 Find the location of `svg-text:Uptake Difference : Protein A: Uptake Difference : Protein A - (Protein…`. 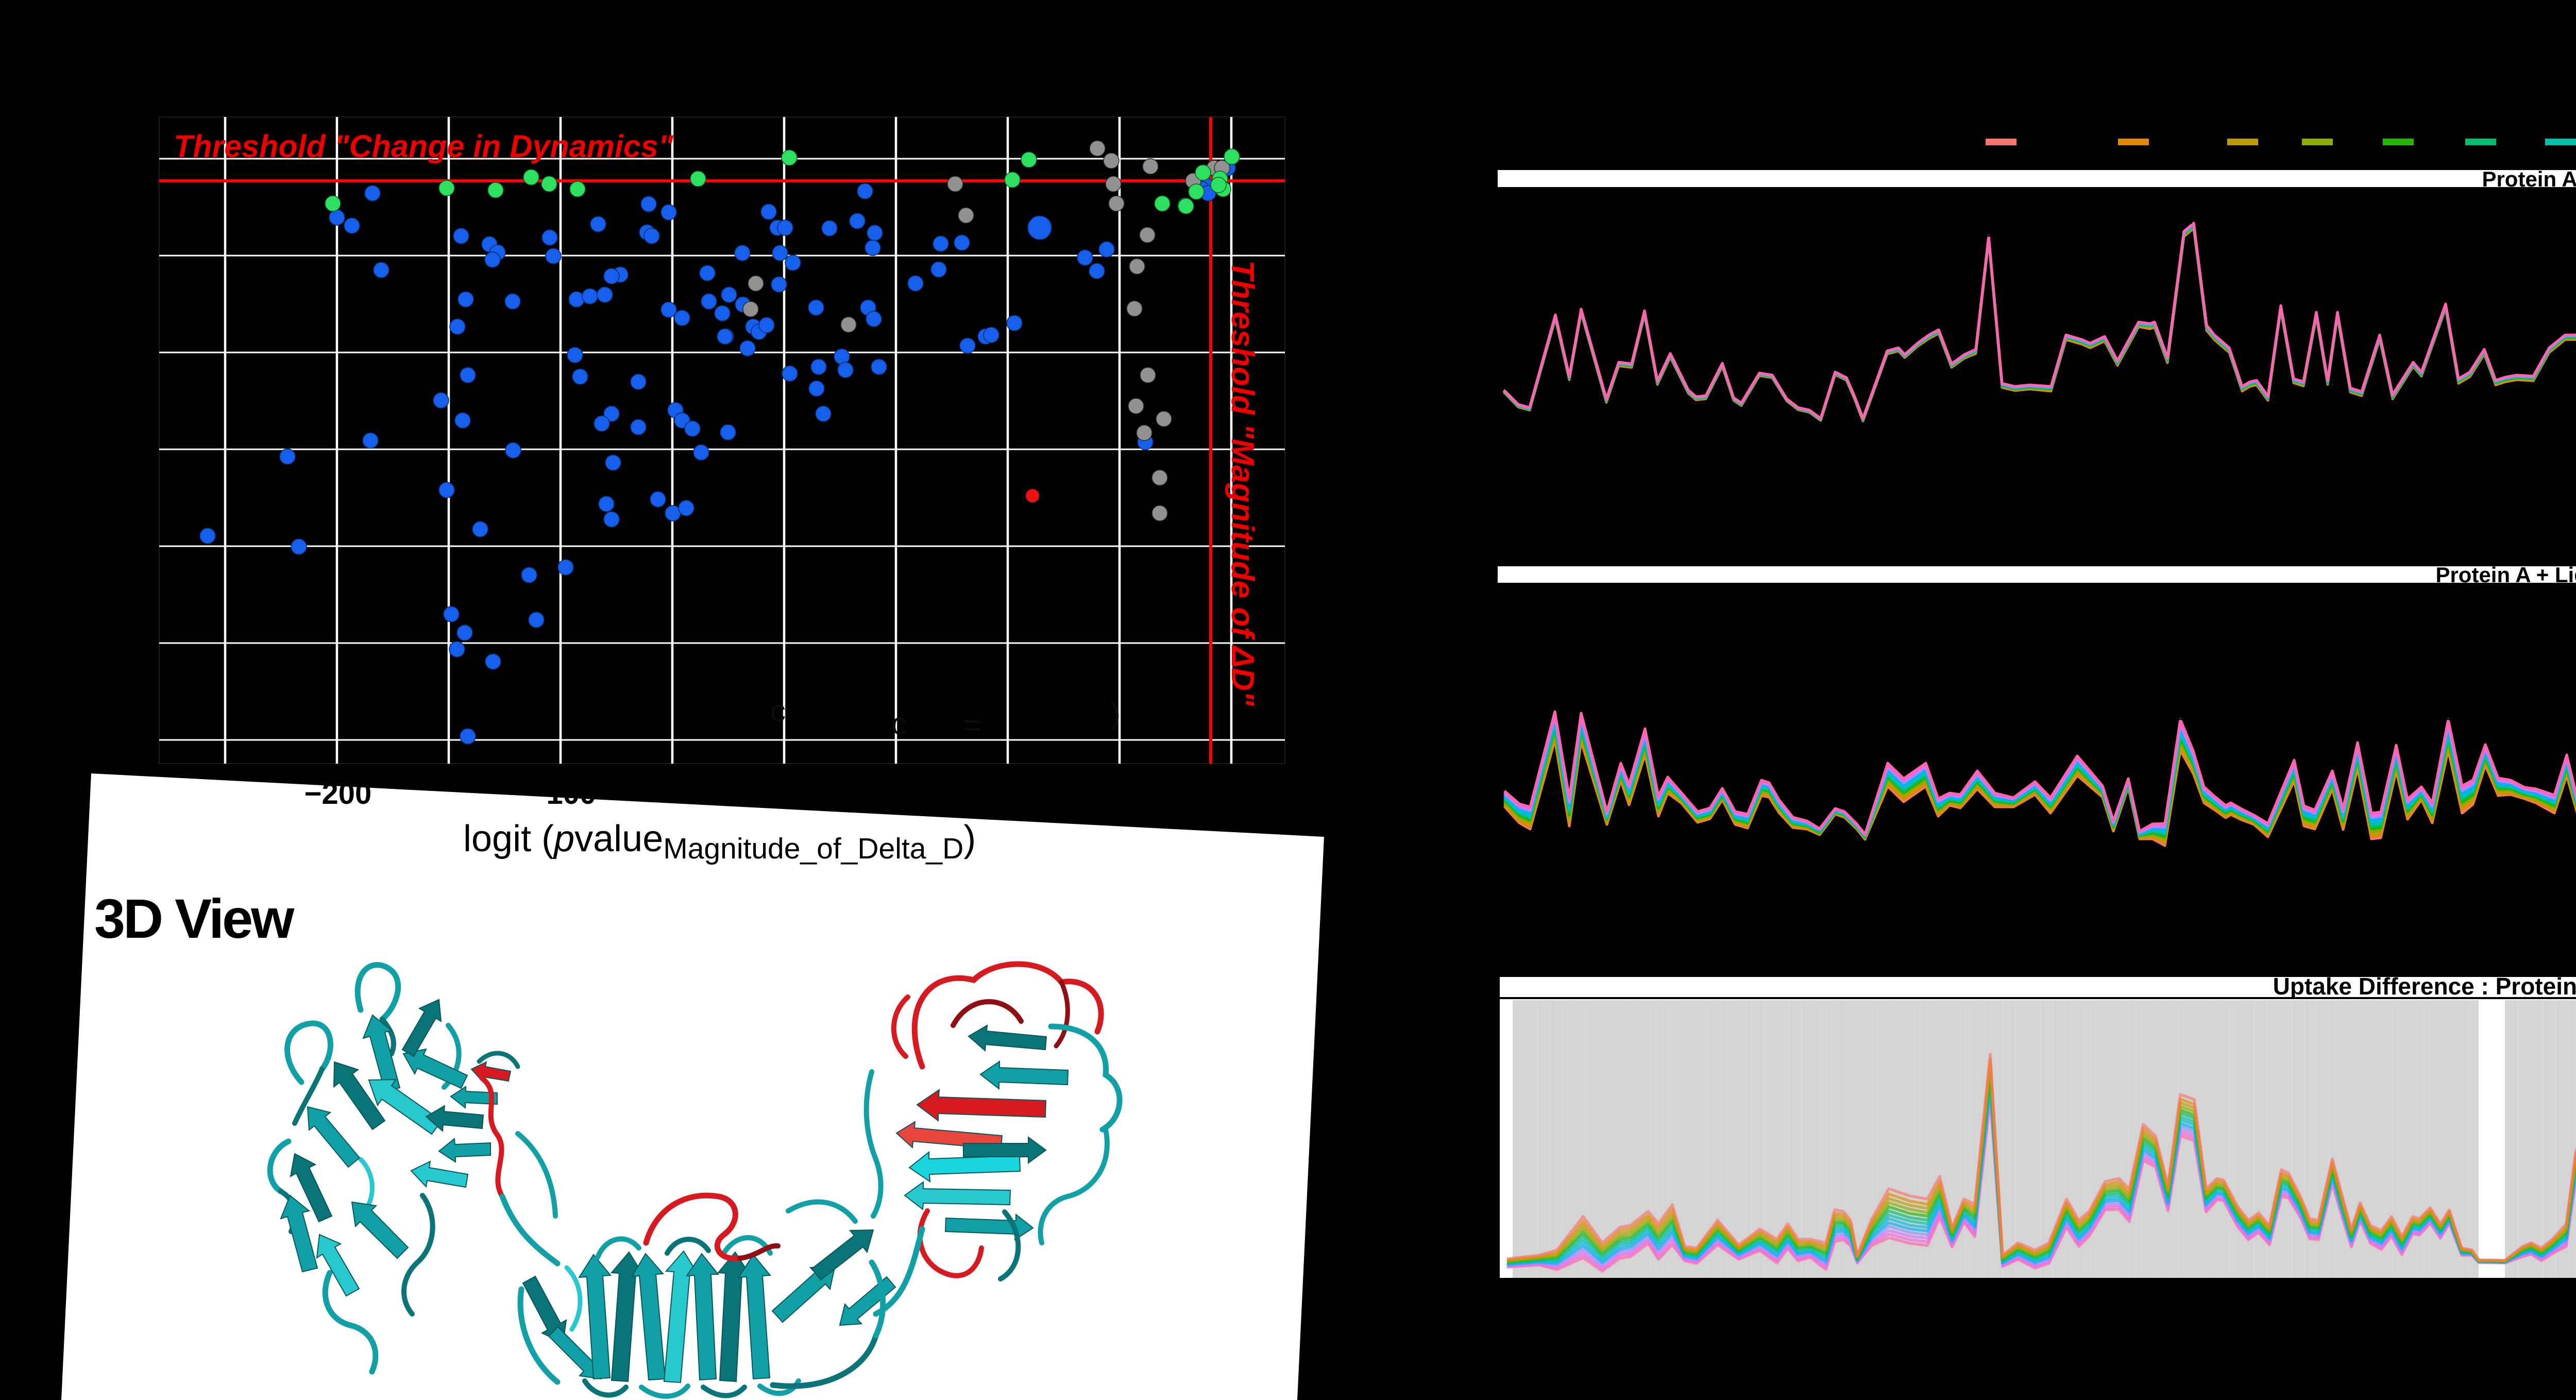

svg-text:Uptake Difference : Protein A: Uptake Difference : Protein A - (Protein… is located at coordinates (2424, 986).